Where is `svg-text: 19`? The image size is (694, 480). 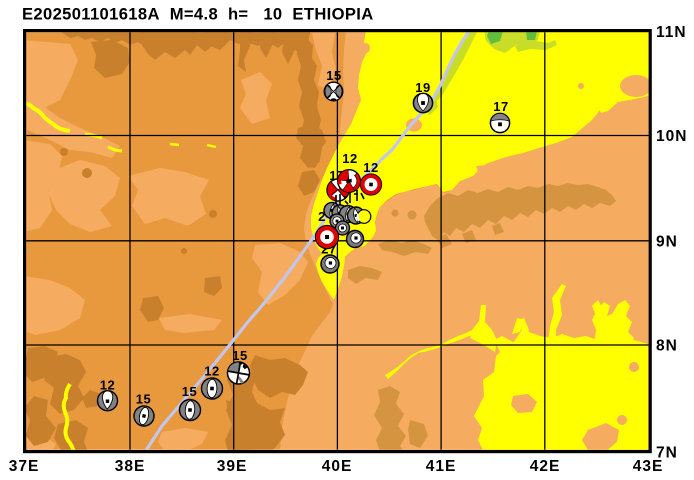
svg-text: 19 is located at coordinates (422, 87).